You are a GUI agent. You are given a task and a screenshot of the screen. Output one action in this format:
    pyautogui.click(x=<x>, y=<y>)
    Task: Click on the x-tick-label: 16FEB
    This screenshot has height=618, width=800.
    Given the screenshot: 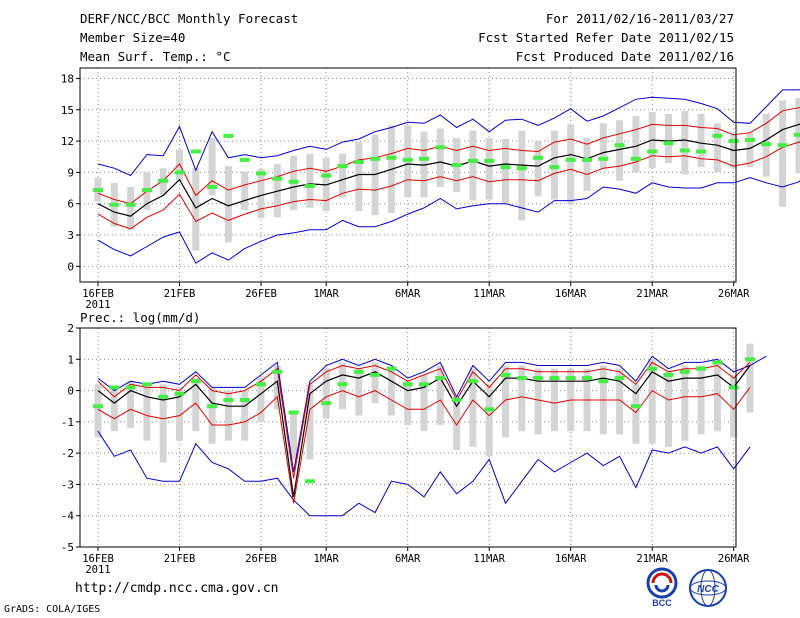 What is the action you would take?
    pyautogui.click(x=98, y=559)
    